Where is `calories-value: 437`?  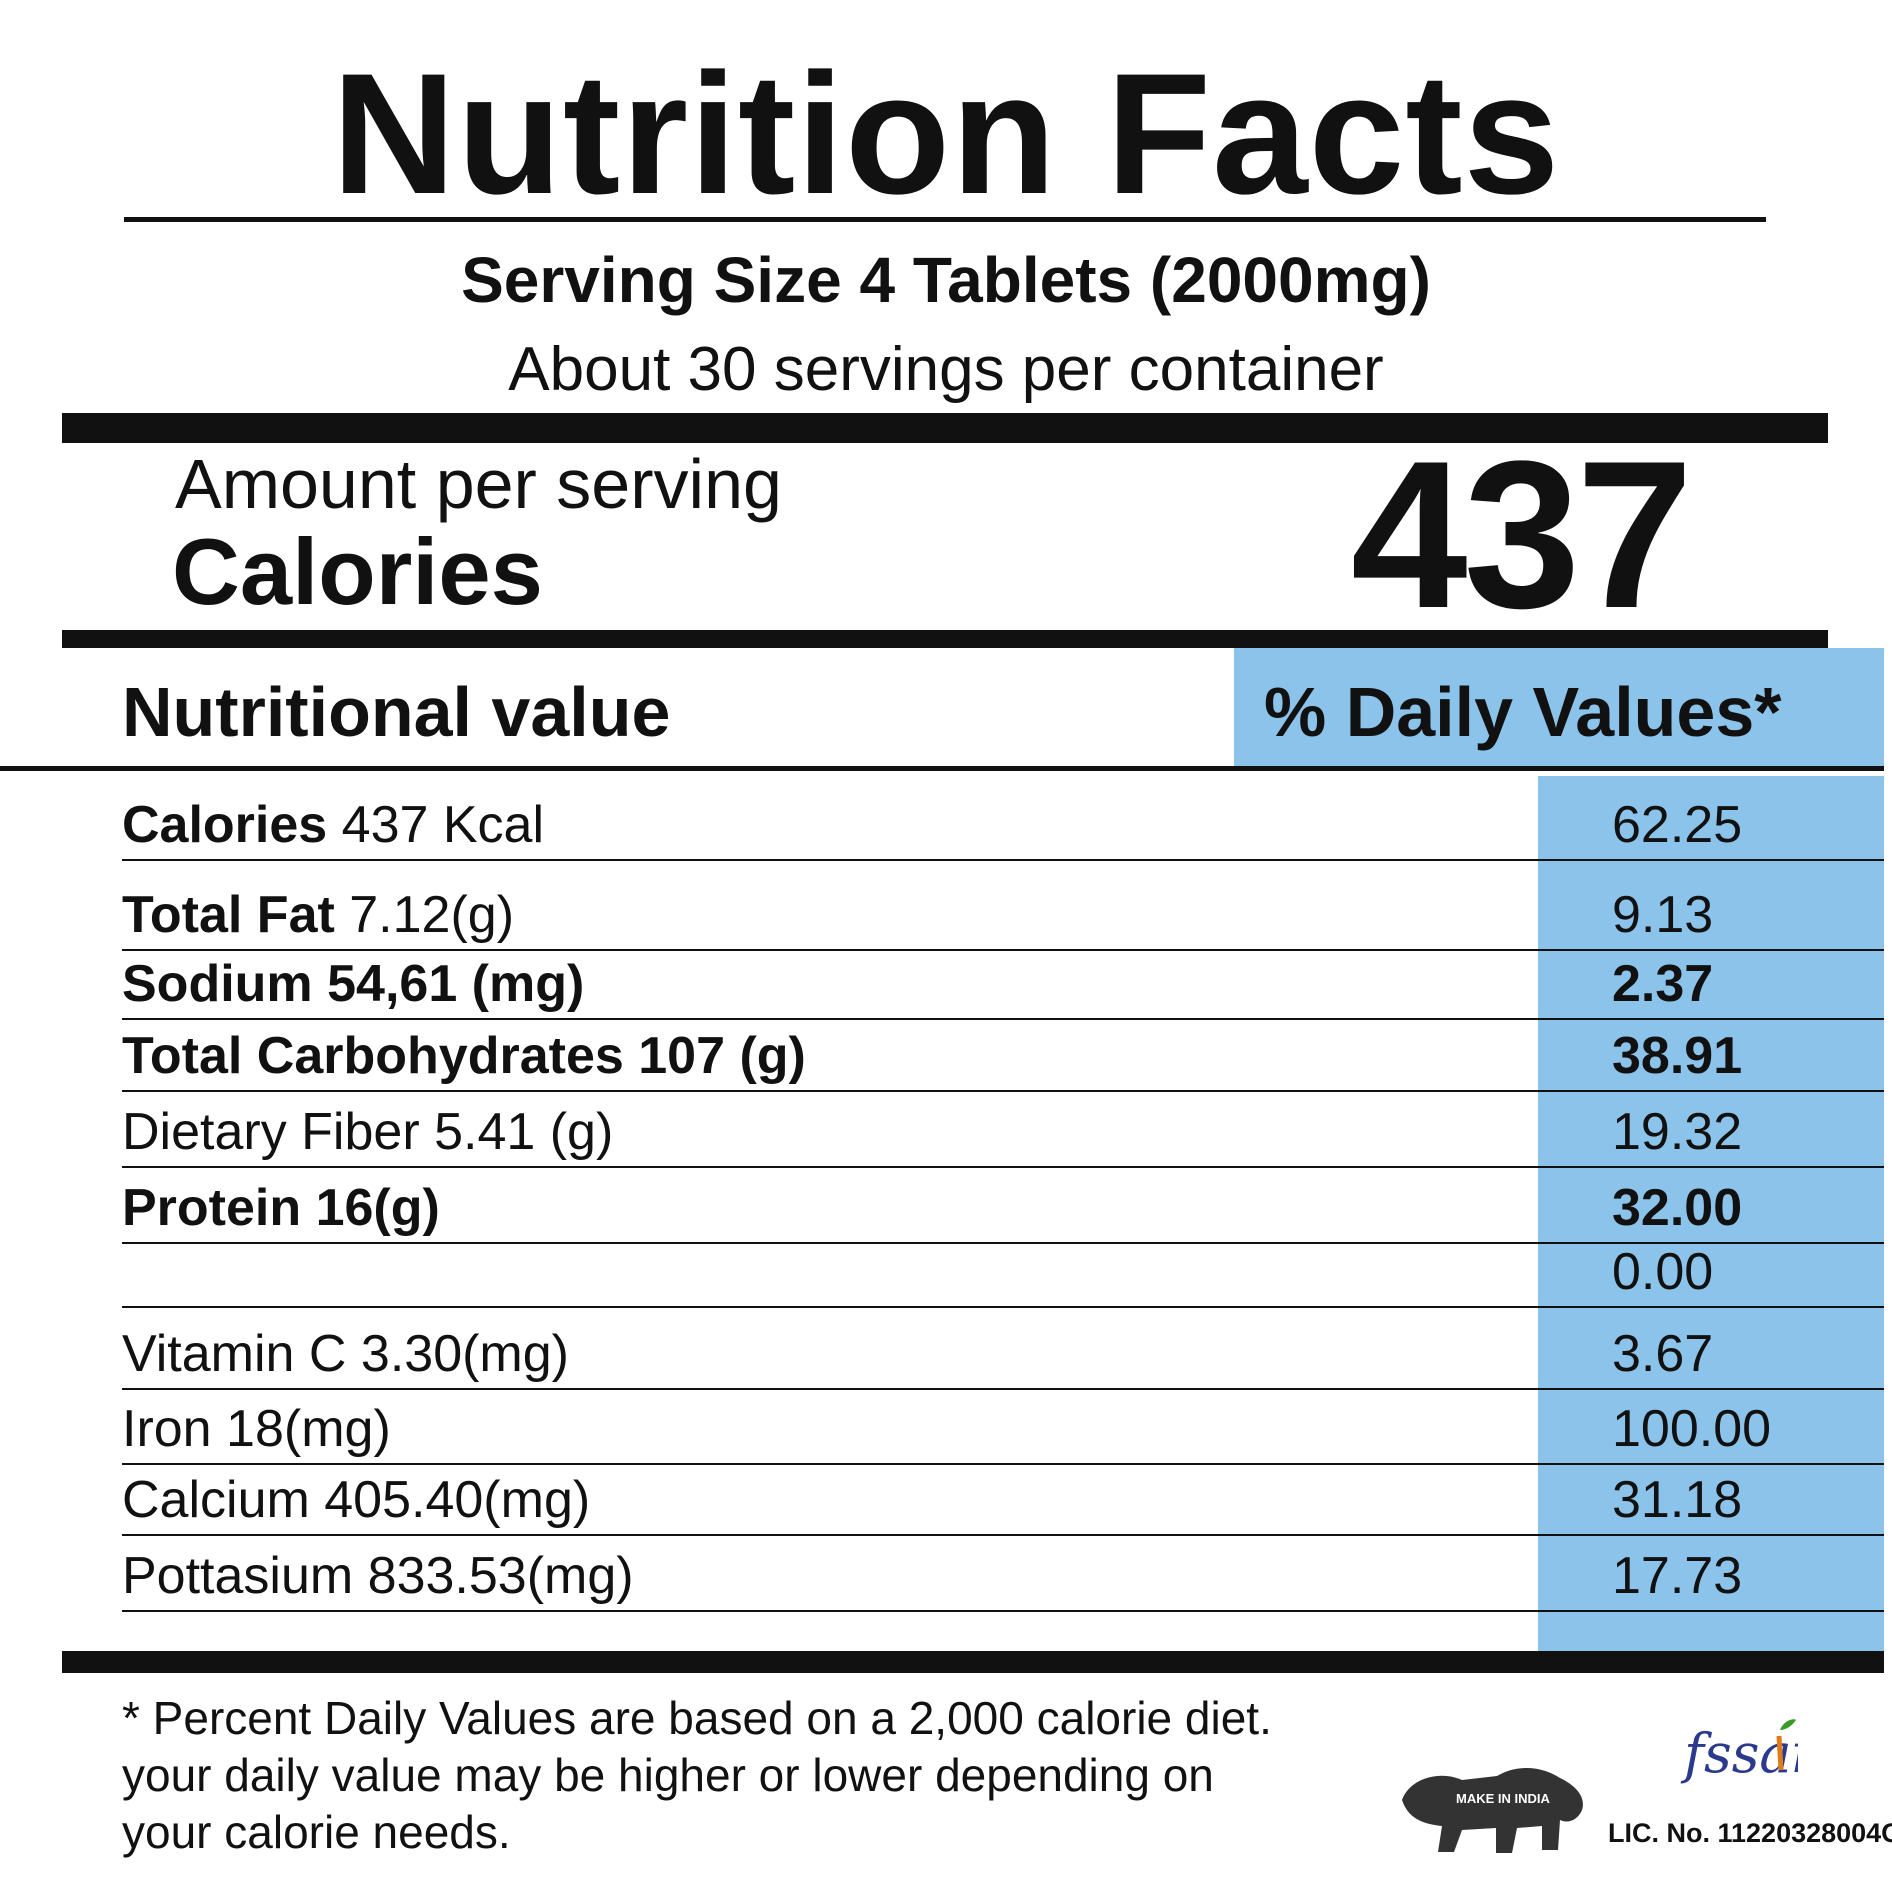 calories-value: 437 is located at coordinates (1521, 534).